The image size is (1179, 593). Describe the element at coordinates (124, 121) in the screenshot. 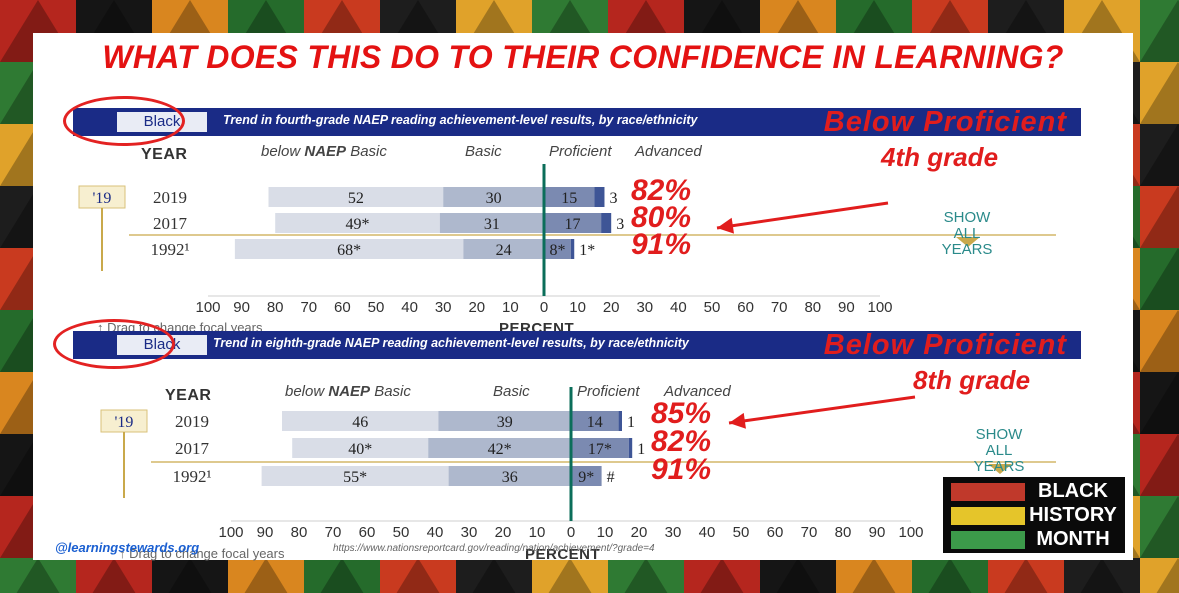

I see `group-highlight-oval` at that location.